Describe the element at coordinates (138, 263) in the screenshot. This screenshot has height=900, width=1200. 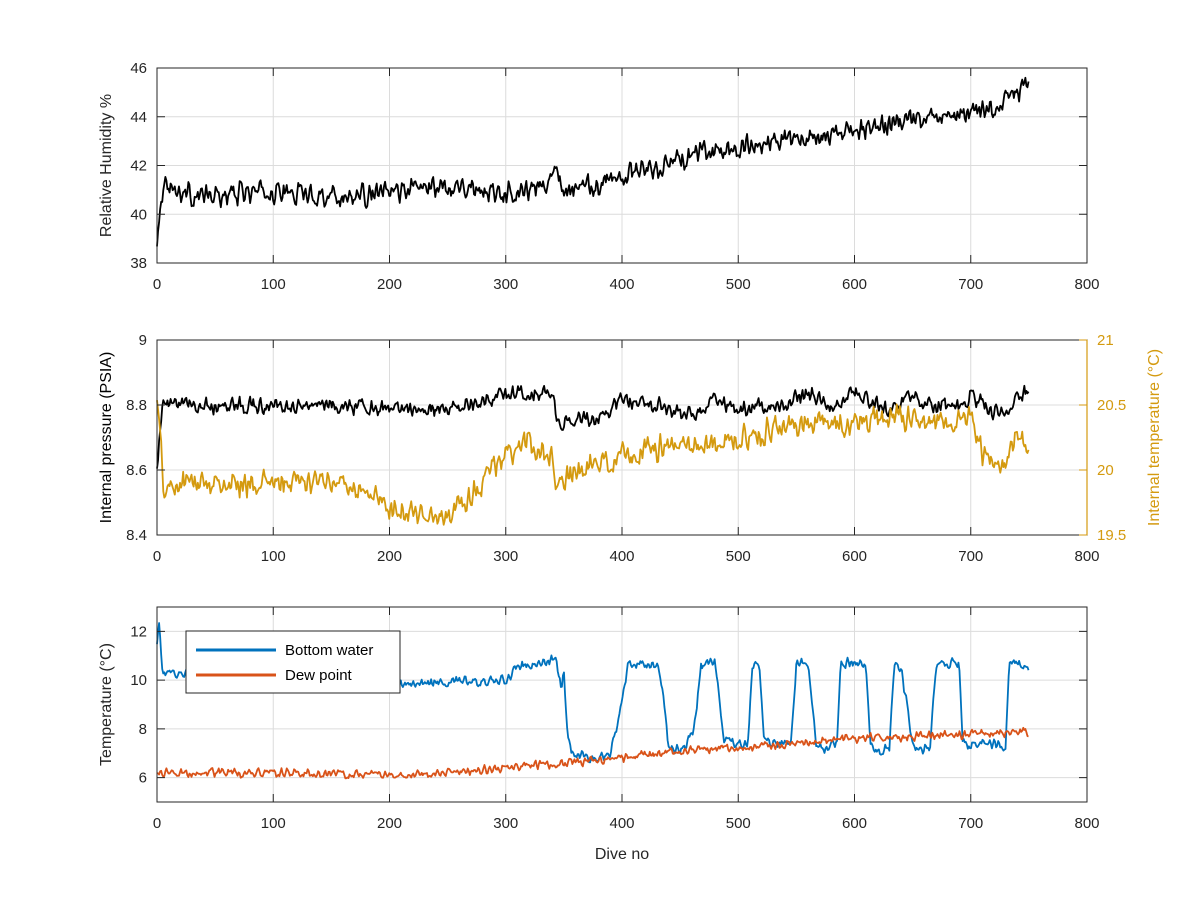
I see `y-tick-label: 38` at that location.